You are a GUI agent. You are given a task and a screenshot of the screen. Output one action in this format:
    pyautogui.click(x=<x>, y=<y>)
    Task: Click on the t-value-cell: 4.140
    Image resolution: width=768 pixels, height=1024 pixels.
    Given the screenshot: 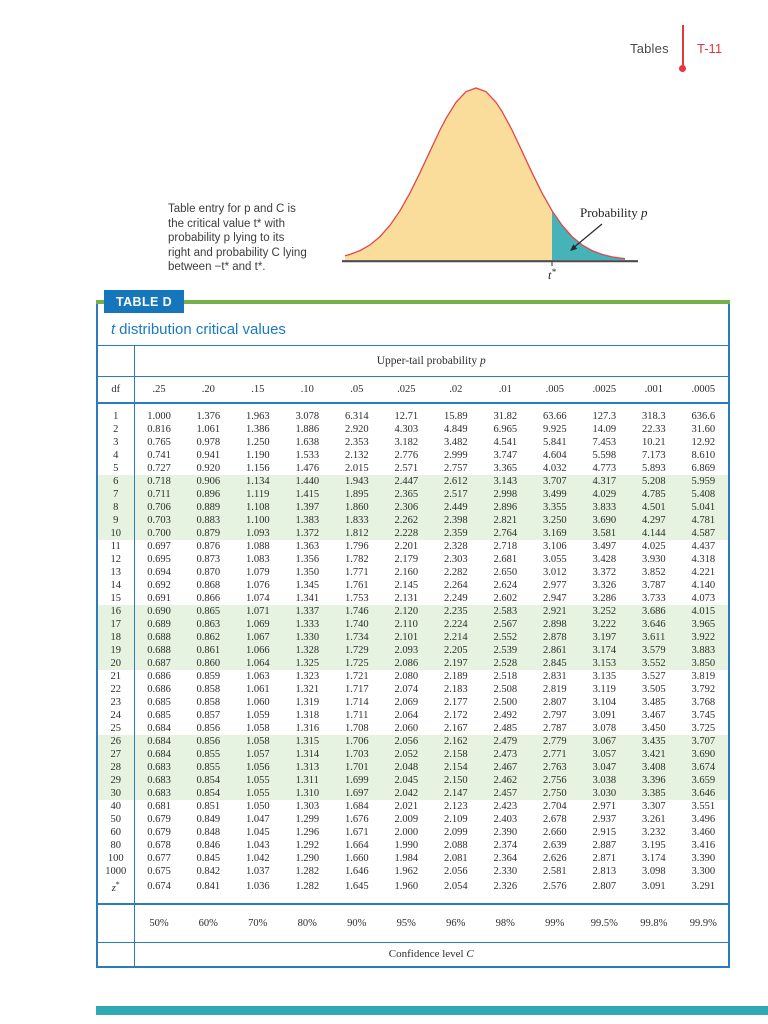 What is the action you would take?
    pyautogui.click(x=703, y=585)
    